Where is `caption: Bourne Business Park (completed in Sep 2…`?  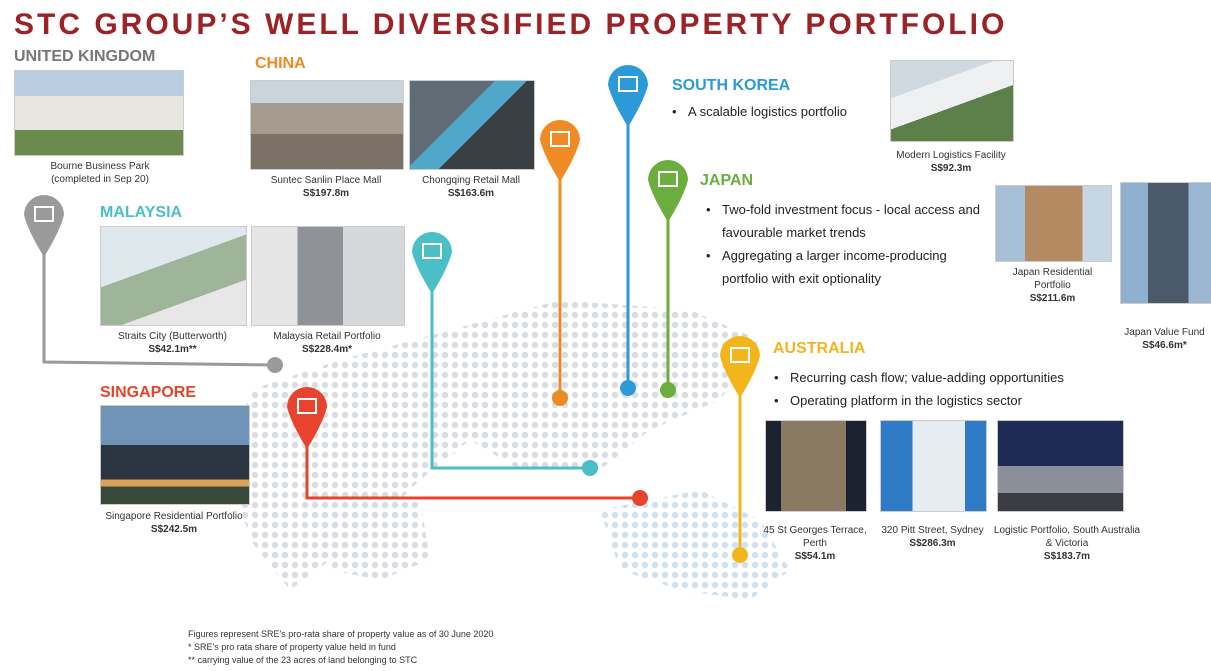
caption: Bourne Business Park (completed in Sep 2… is located at coordinates (100, 173).